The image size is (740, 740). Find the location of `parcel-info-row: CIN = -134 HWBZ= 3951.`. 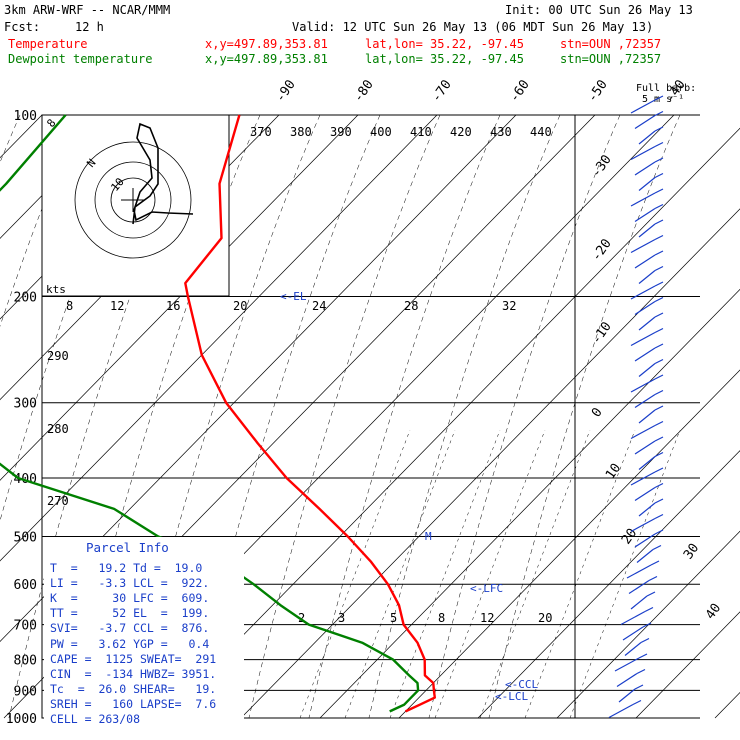

parcel-info-row: CIN = -134 HWBZ= 3951. is located at coordinates (133, 673).